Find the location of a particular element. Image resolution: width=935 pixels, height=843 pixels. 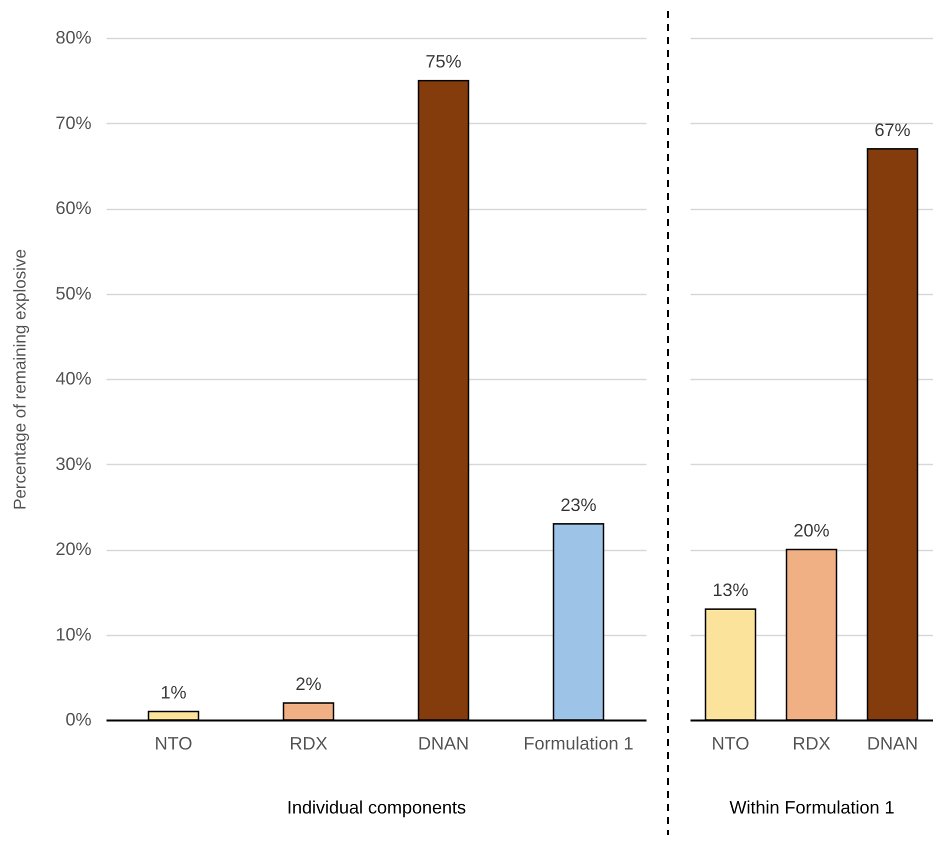

y-tick-label: 50% is located at coordinates (73, 293).